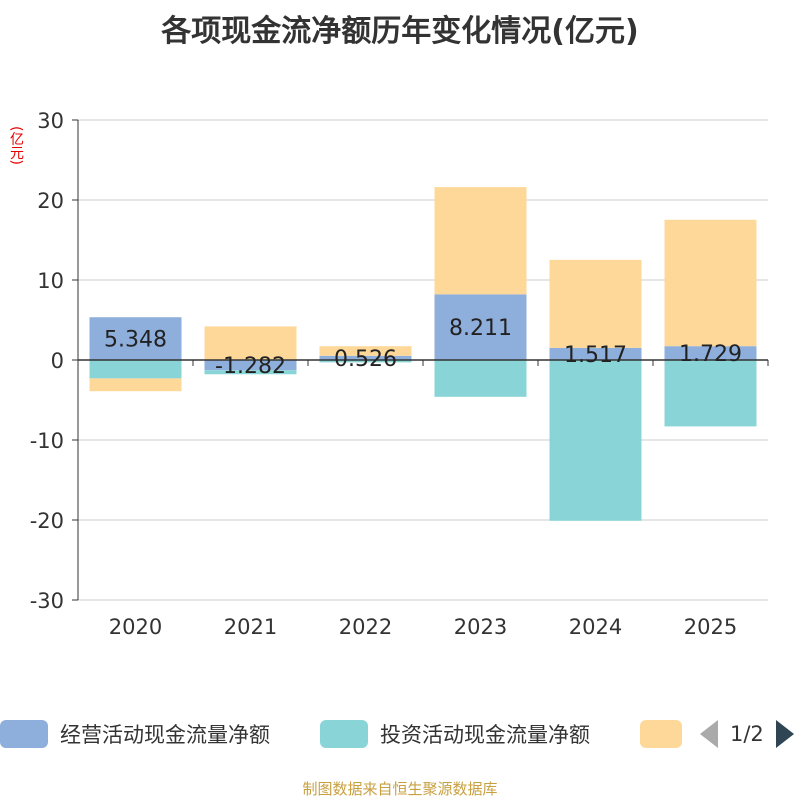 The height and width of the screenshot is (800, 800). What do you see at coordinates (709, 734) in the screenshot?
I see `prev-page-icon` at bounding box center [709, 734].